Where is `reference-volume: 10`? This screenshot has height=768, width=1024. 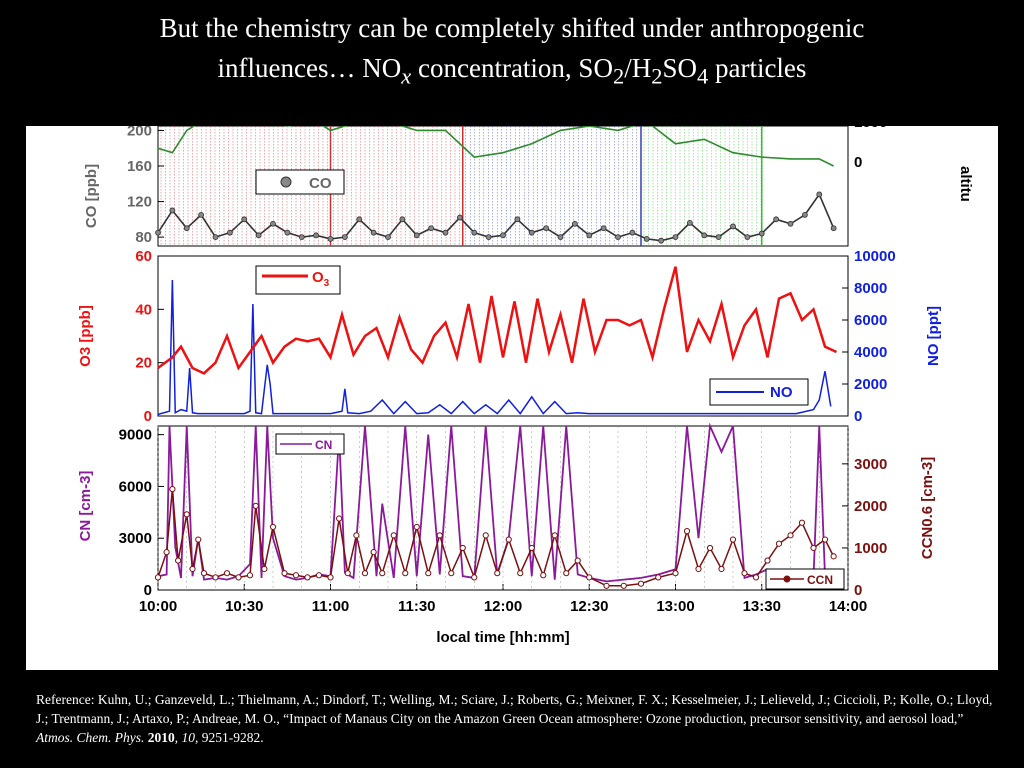
reference-volume: 10 is located at coordinates (188, 737).